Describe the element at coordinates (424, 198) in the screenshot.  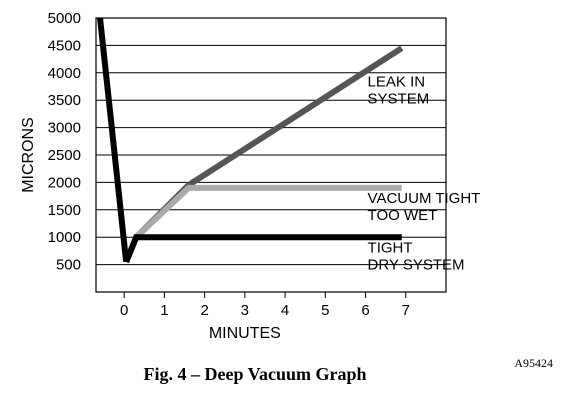
I see `annotation-label: VACUUM TIGHT` at that location.